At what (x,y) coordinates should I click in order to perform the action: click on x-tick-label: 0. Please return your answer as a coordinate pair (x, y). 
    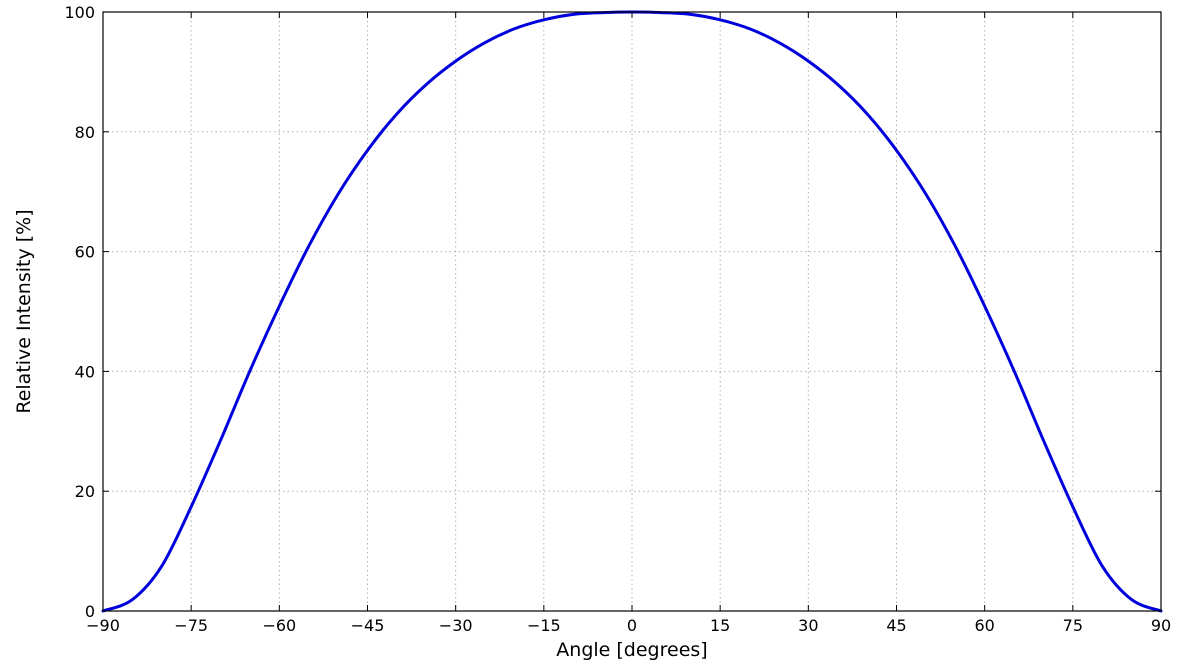
    Looking at the image, I should click on (632, 625).